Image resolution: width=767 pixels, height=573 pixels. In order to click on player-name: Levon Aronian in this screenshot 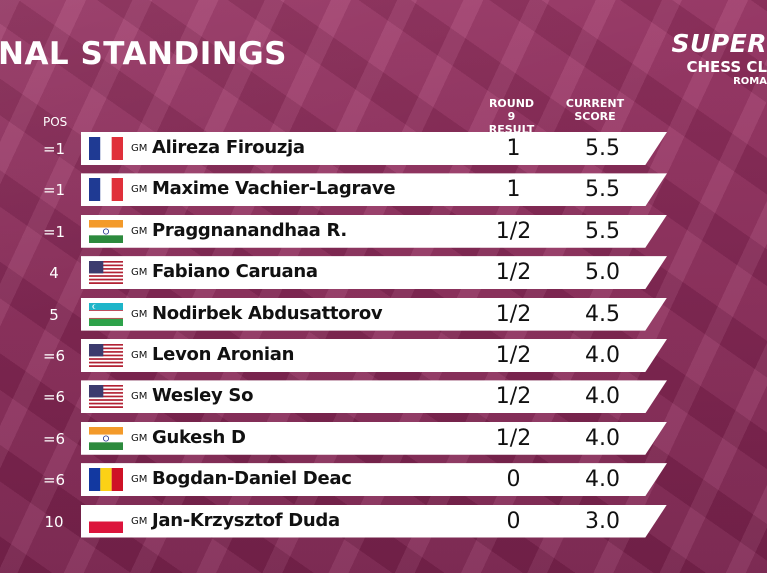, I will do `click(223, 354)`.